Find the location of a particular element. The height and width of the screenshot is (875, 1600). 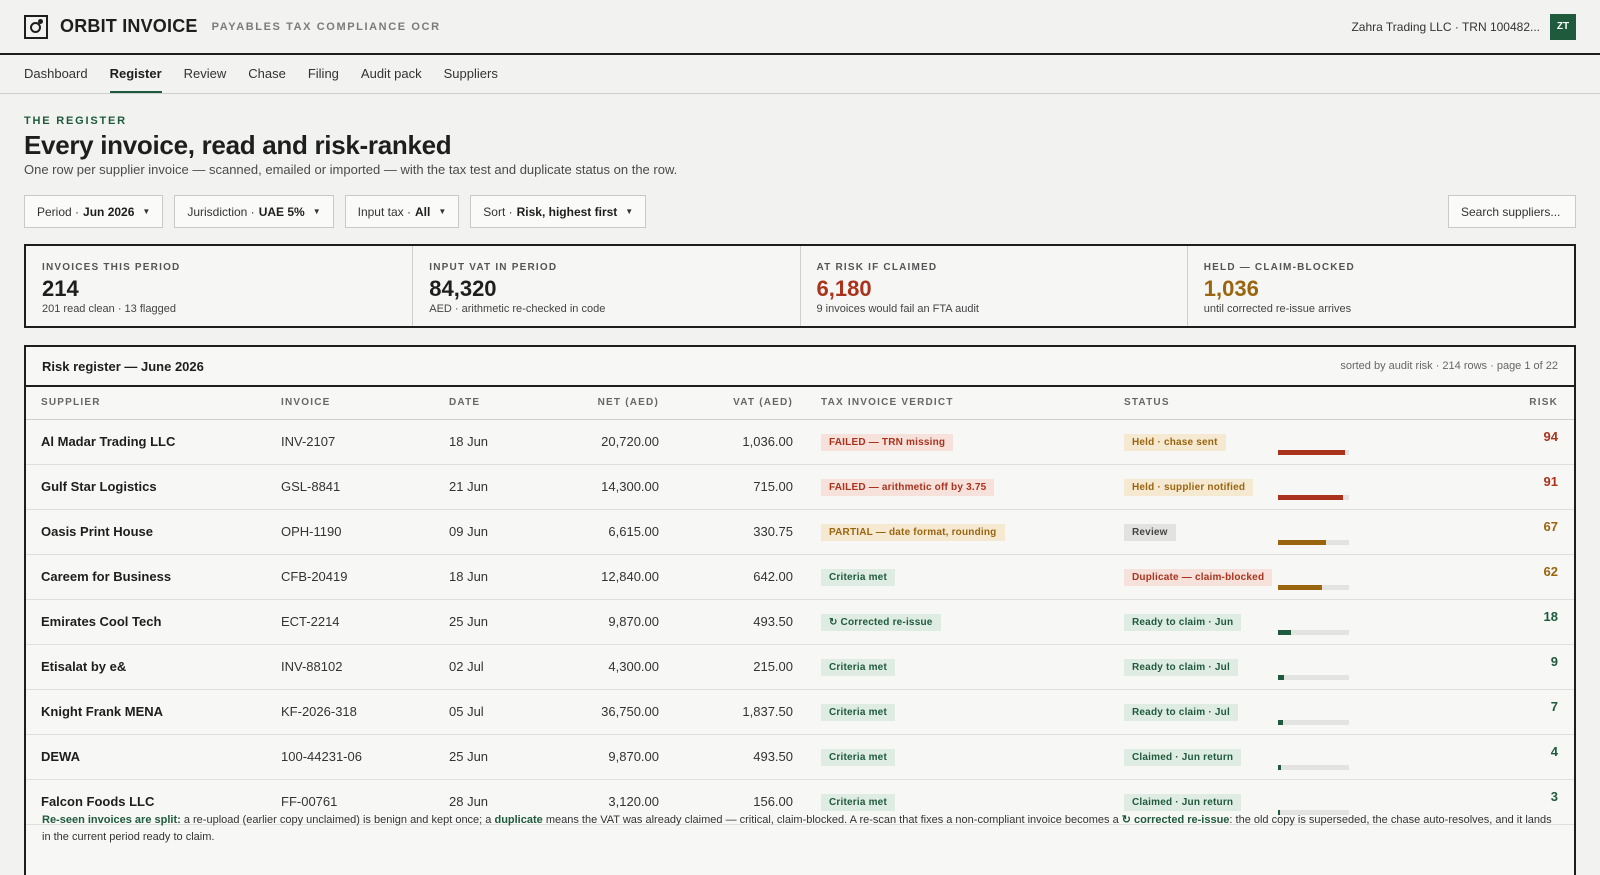

kpi-label: INVOICES THIS PERIOD is located at coordinates (111, 267).